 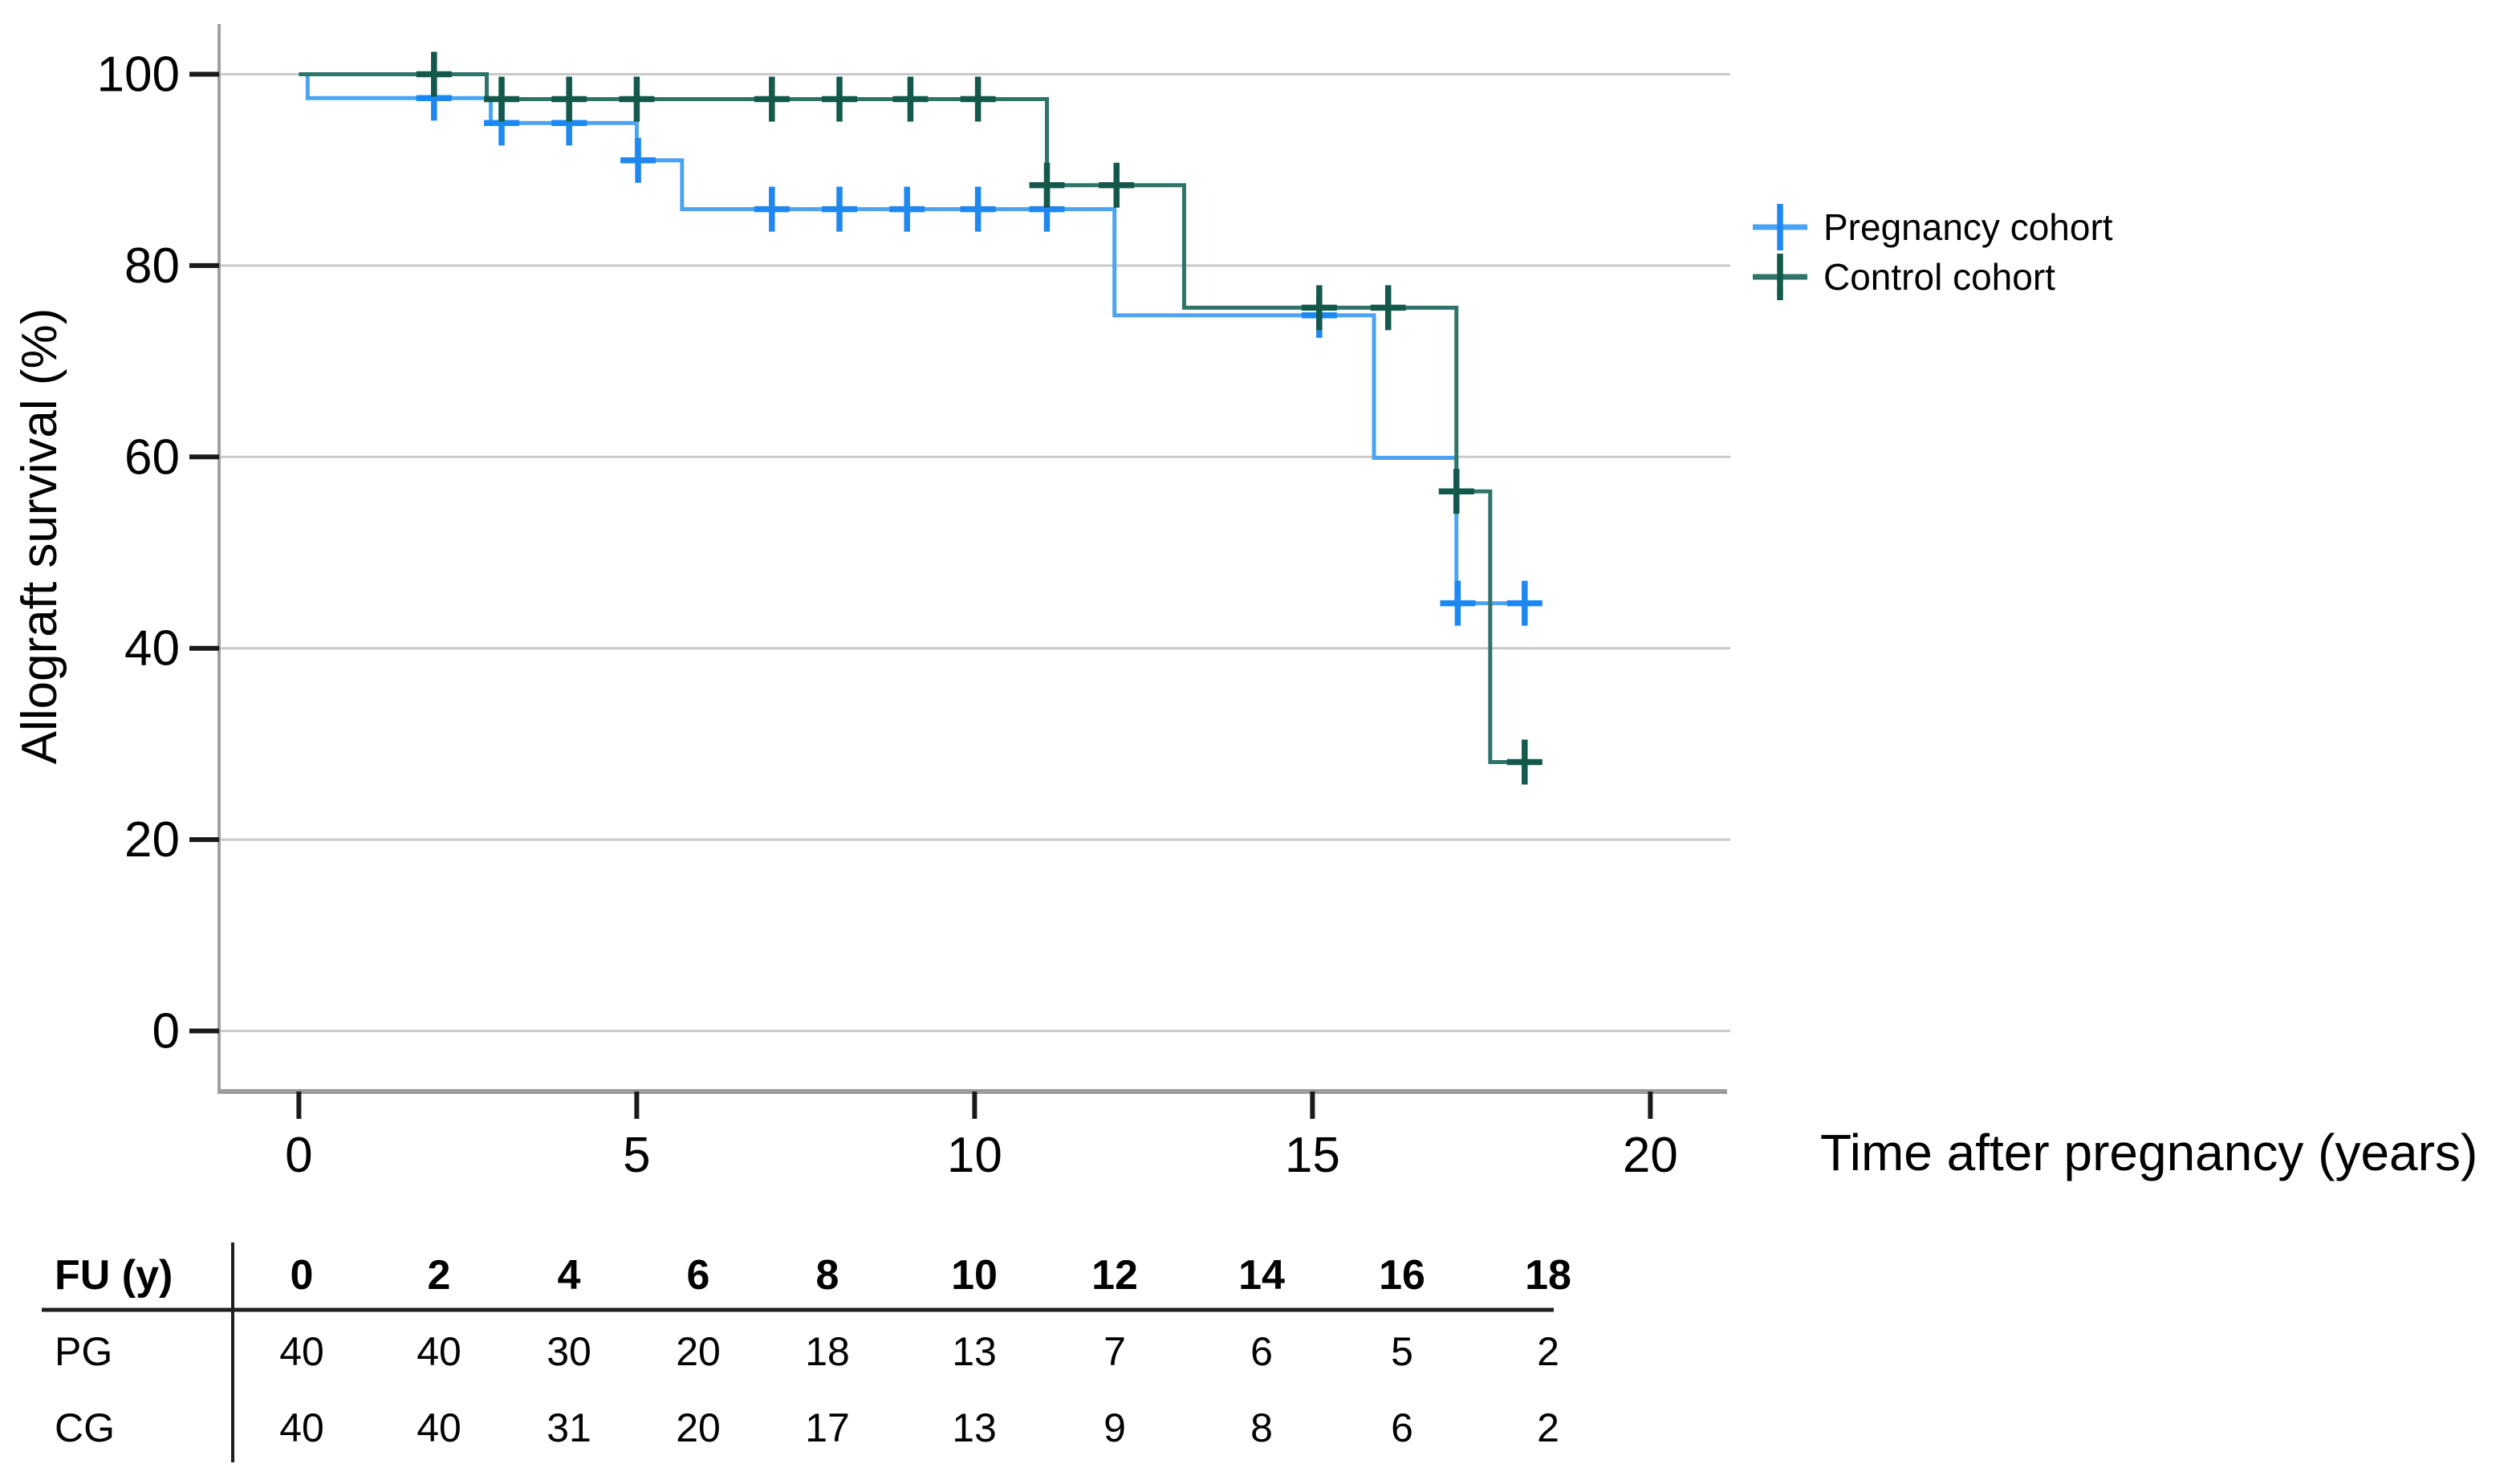 I want to click on y-axis-ticks: 100 80 60 40 20 0, so click(x=158, y=553).